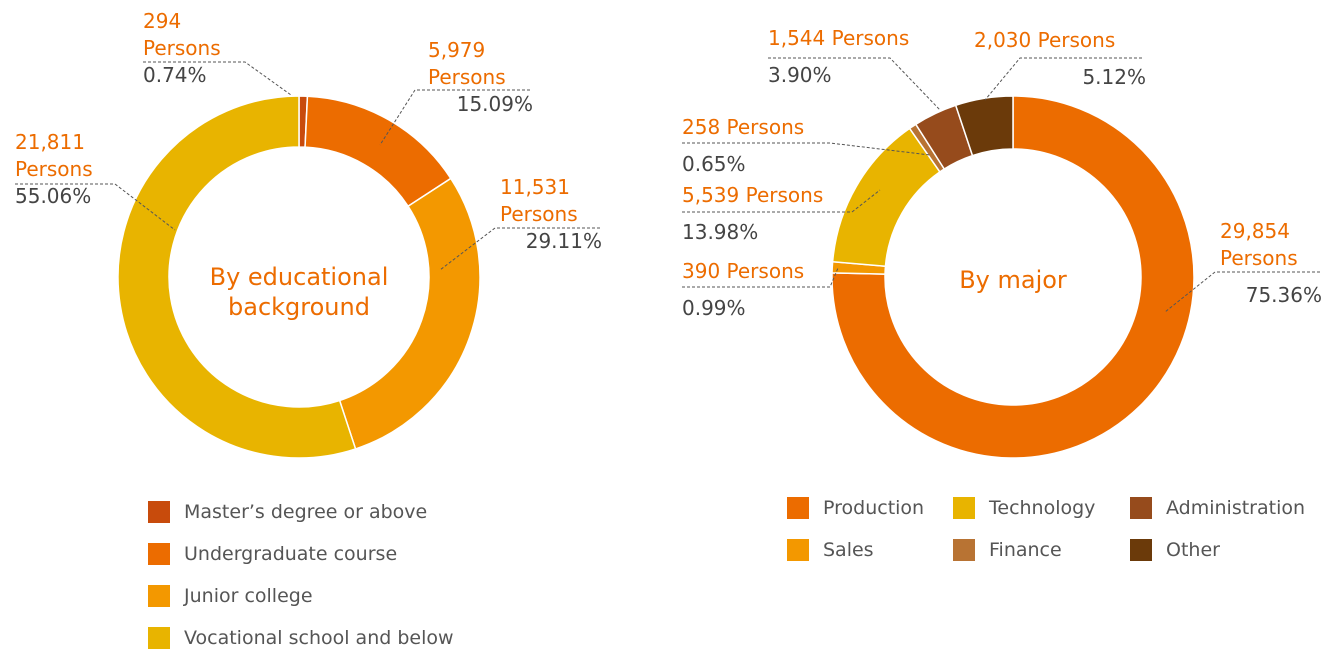 The height and width of the screenshot is (662, 1329). What do you see at coordinates (175, 75) in the screenshot?
I see `percent-label: 0.74%` at bounding box center [175, 75].